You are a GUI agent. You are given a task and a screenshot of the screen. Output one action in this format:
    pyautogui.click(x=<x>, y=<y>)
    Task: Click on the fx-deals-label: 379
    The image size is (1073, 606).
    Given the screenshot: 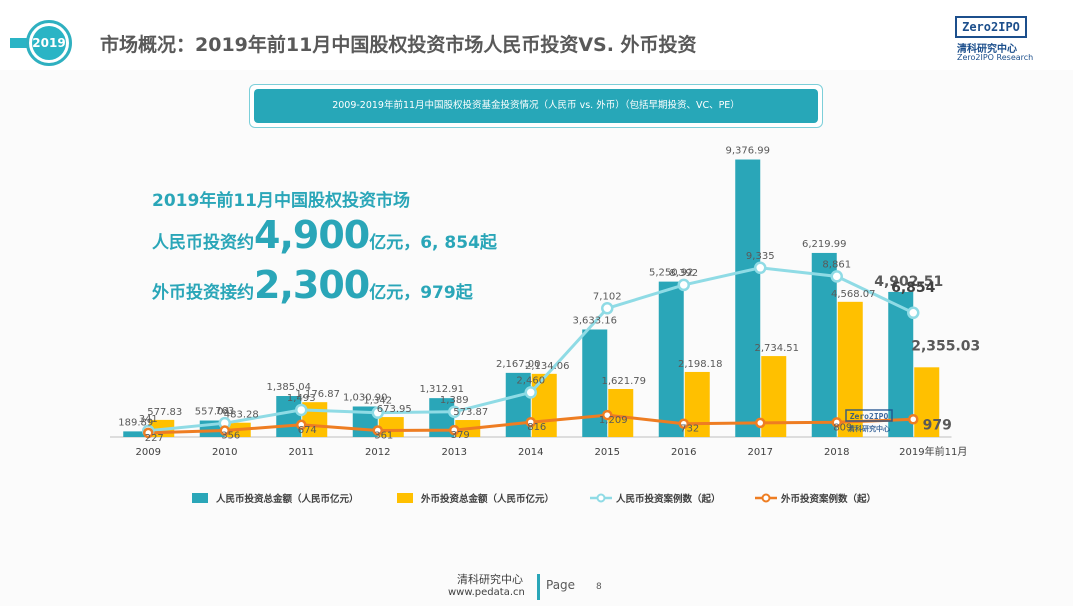 What is the action you would take?
    pyautogui.click(x=460, y=435)
    